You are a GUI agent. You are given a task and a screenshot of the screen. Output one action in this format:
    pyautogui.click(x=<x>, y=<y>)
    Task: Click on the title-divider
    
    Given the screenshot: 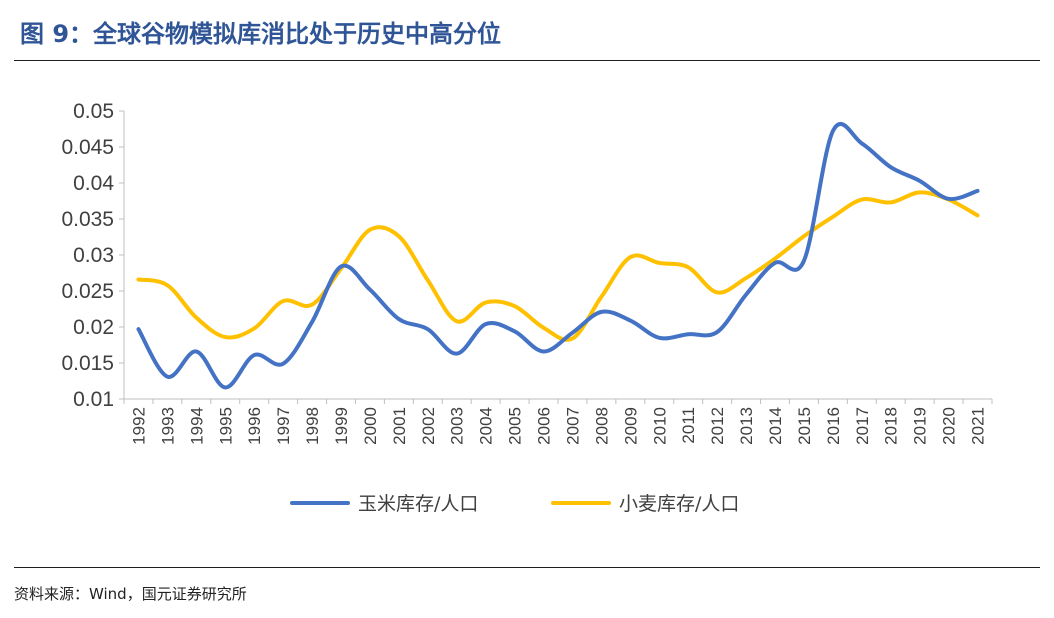 What is the action you would take?
    pyautogui.click(x=527, y=60)
    